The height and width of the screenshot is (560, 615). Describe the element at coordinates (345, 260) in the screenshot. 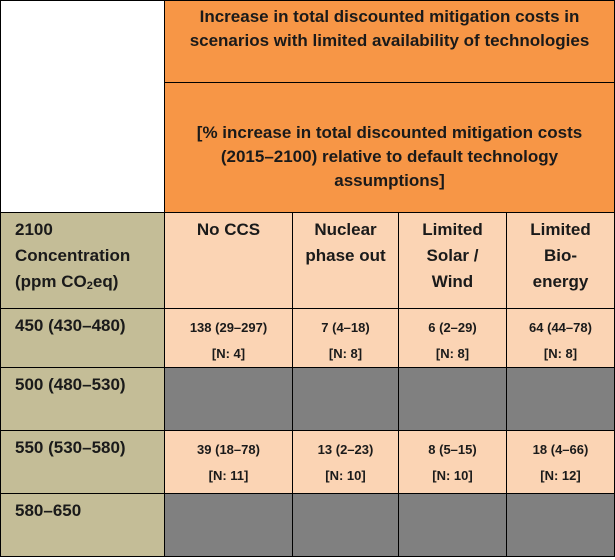

I see `column-header-nuclear-phase-out: Nuclear phase out` at that location.